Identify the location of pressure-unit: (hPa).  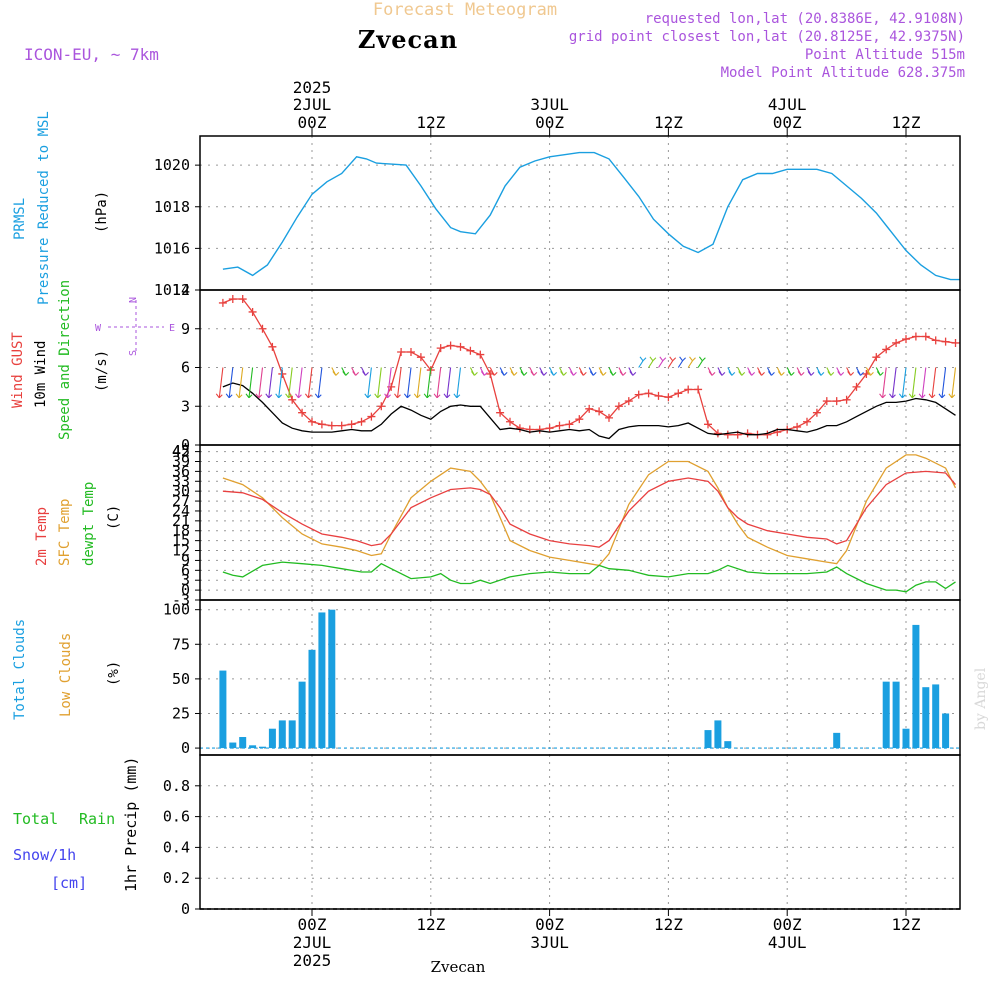
(102, 212).